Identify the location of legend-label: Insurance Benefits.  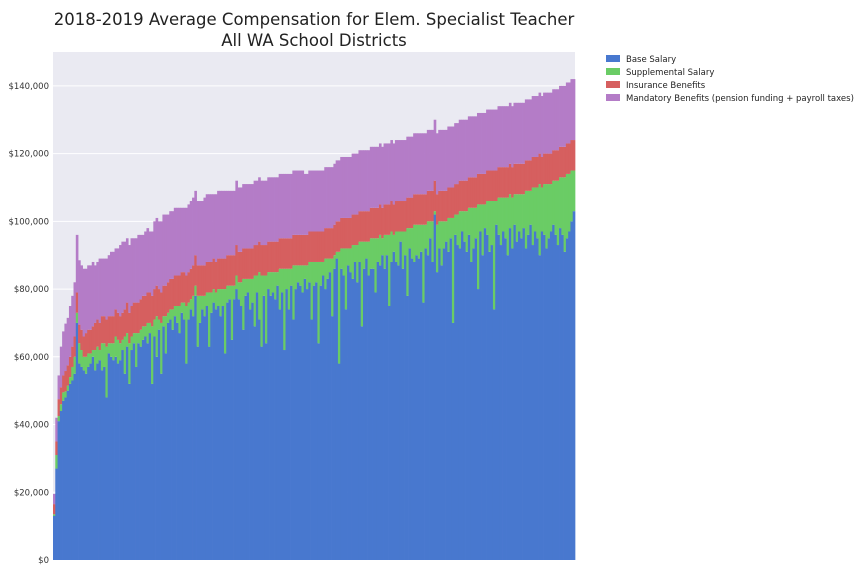
(666, 86).